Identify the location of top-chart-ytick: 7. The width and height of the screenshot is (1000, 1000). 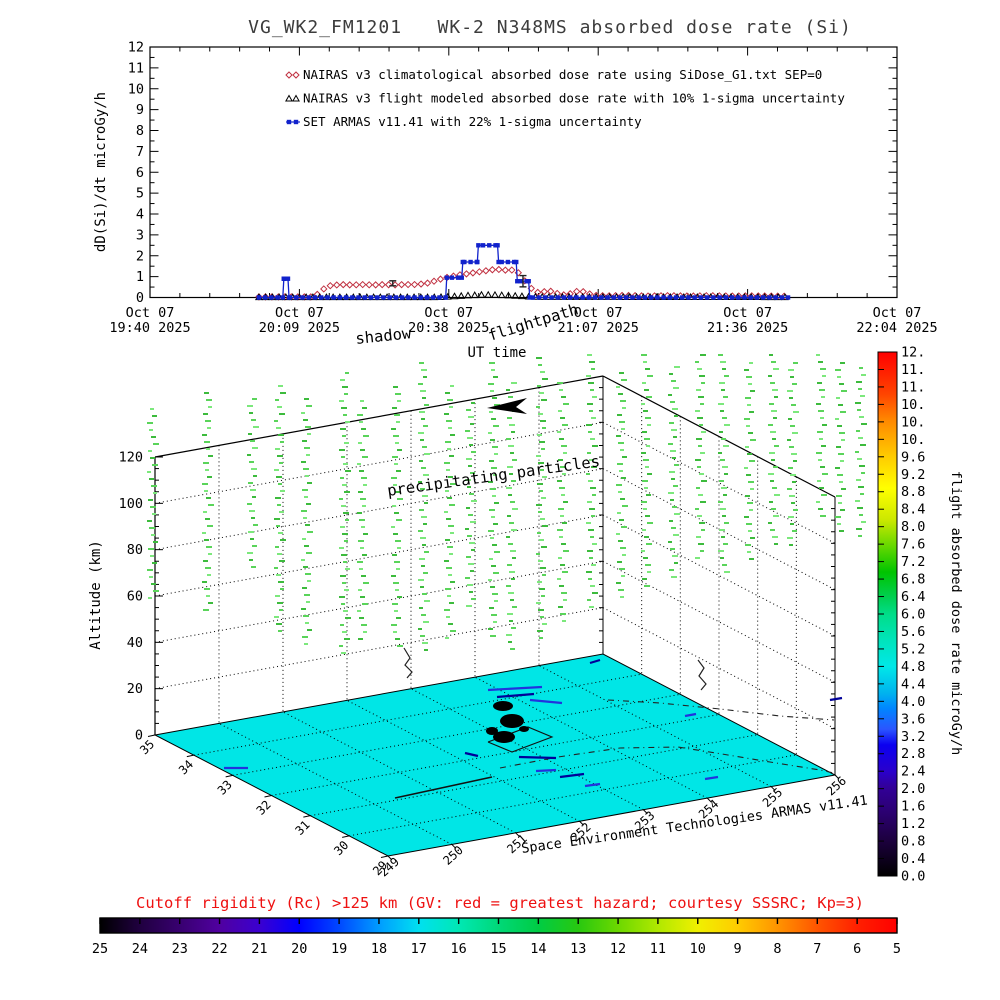
(140, 152).